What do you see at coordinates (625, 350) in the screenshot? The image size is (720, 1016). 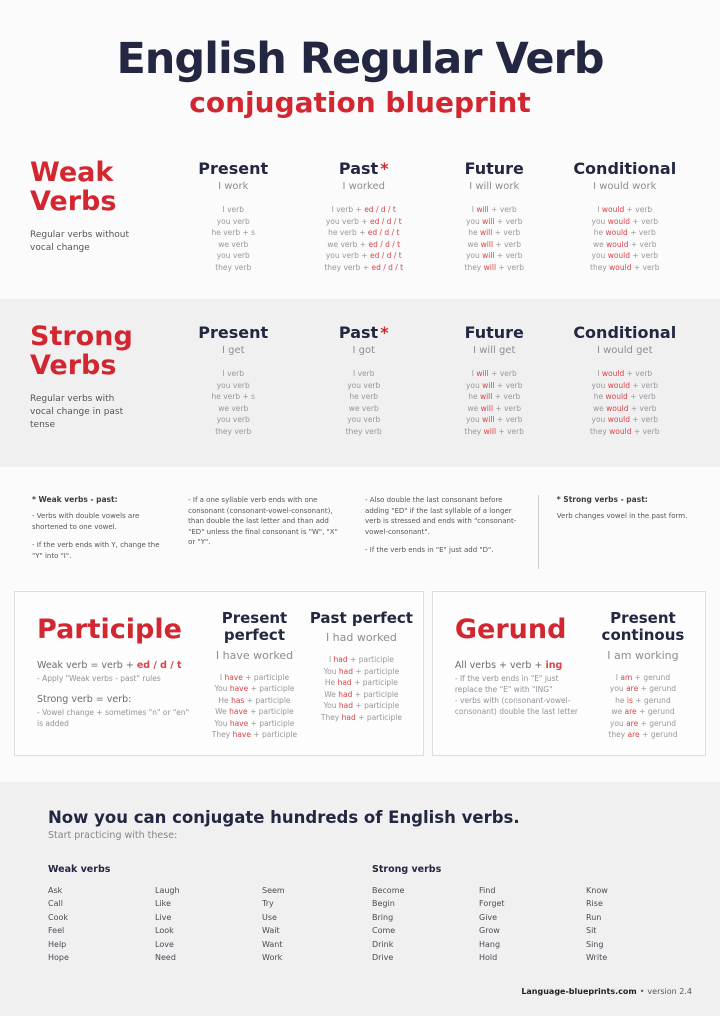 I see `tense-example: I would get` at bounding box center [625, 350].